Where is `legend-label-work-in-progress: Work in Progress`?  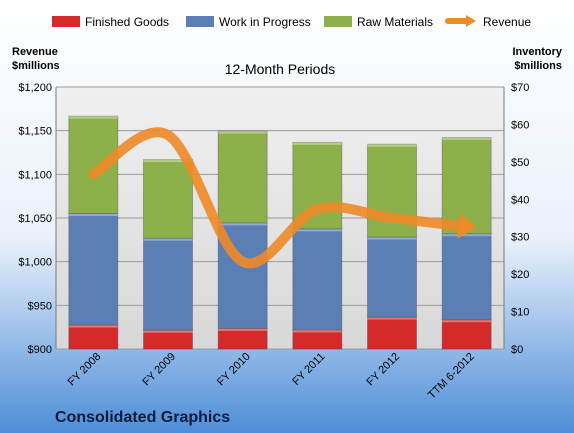
legend-label-work-in-progress: Work in Progress is located at coordinates (265, 22).